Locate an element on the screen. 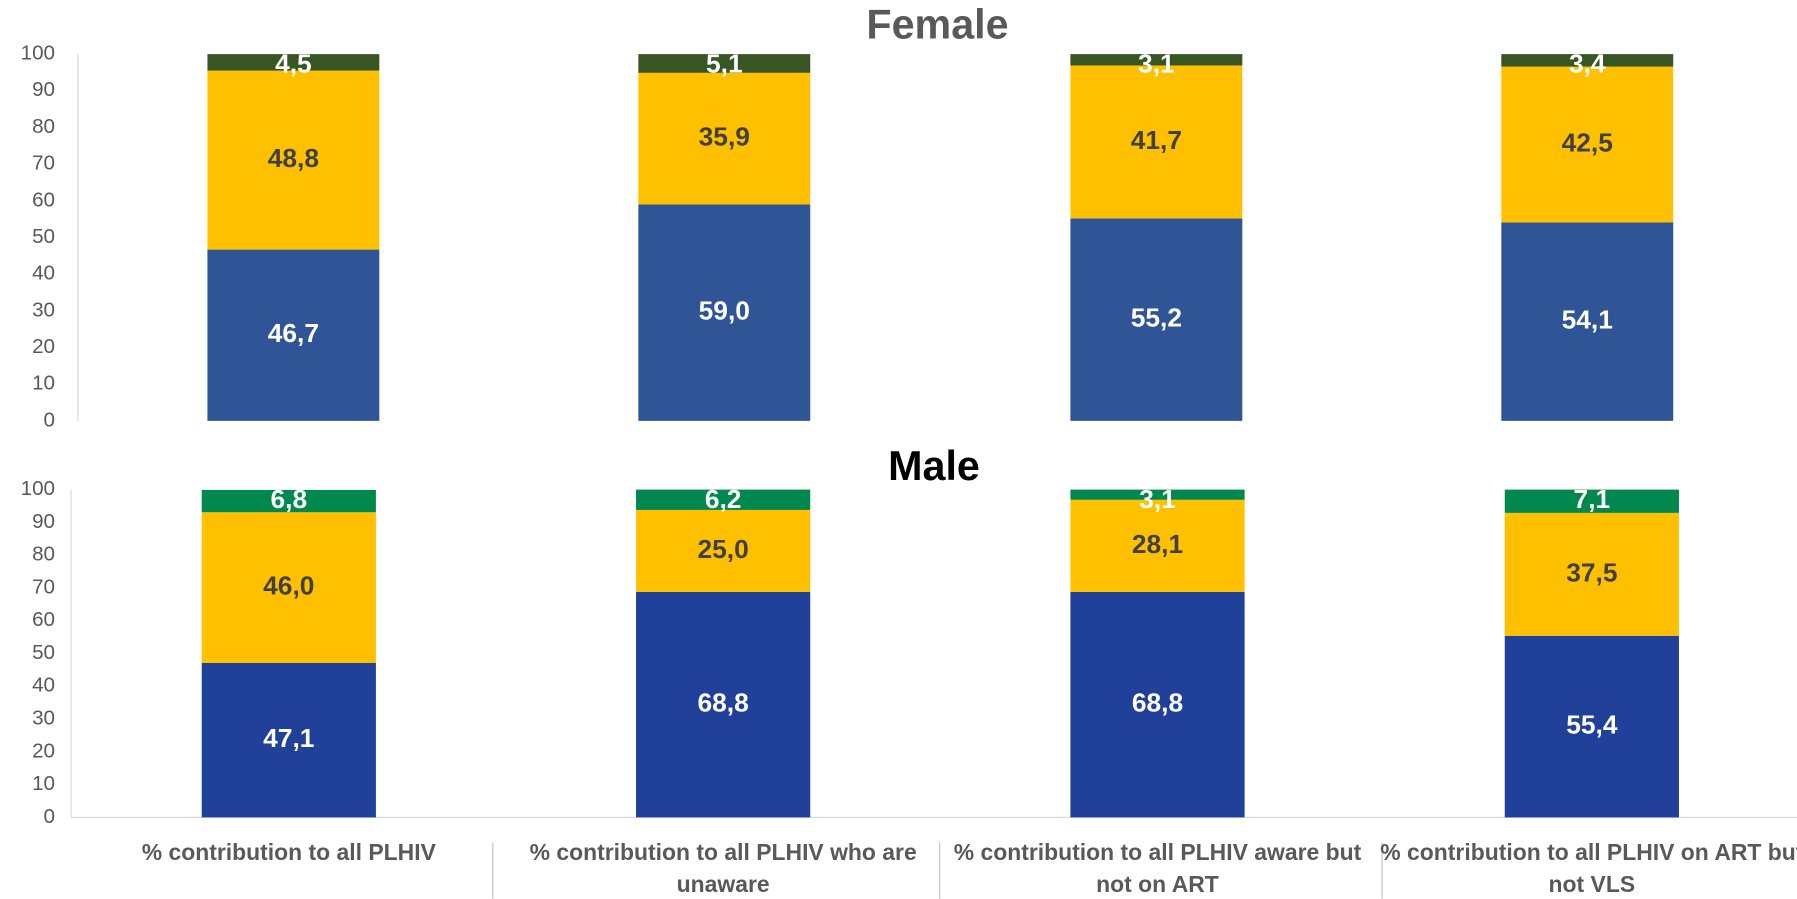  data-label: 54,1 is located at coordinates (1587, 320).